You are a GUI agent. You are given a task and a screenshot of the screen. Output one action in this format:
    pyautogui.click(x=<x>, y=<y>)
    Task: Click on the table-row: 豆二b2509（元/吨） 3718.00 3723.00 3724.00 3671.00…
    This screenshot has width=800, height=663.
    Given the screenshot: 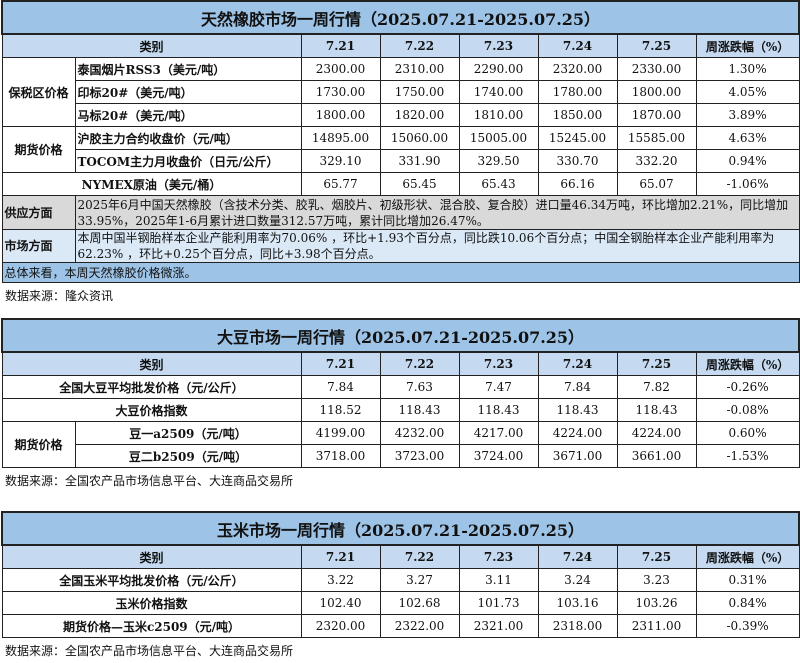 What is the action you would take?
    pyautogui.click(x=401, y=456)
    